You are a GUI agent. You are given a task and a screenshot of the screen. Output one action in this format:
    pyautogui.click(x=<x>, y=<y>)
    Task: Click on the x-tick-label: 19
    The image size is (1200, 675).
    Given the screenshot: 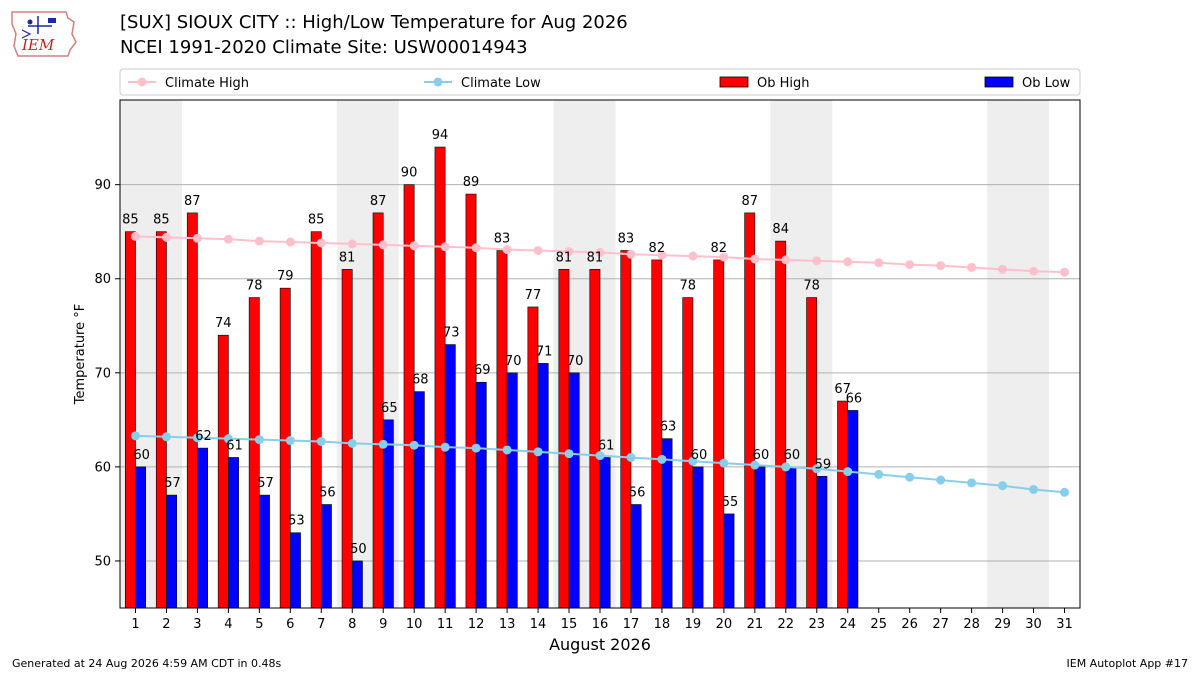 What is the action you would take?
    pyautogui.click(x=693, y=624)
    